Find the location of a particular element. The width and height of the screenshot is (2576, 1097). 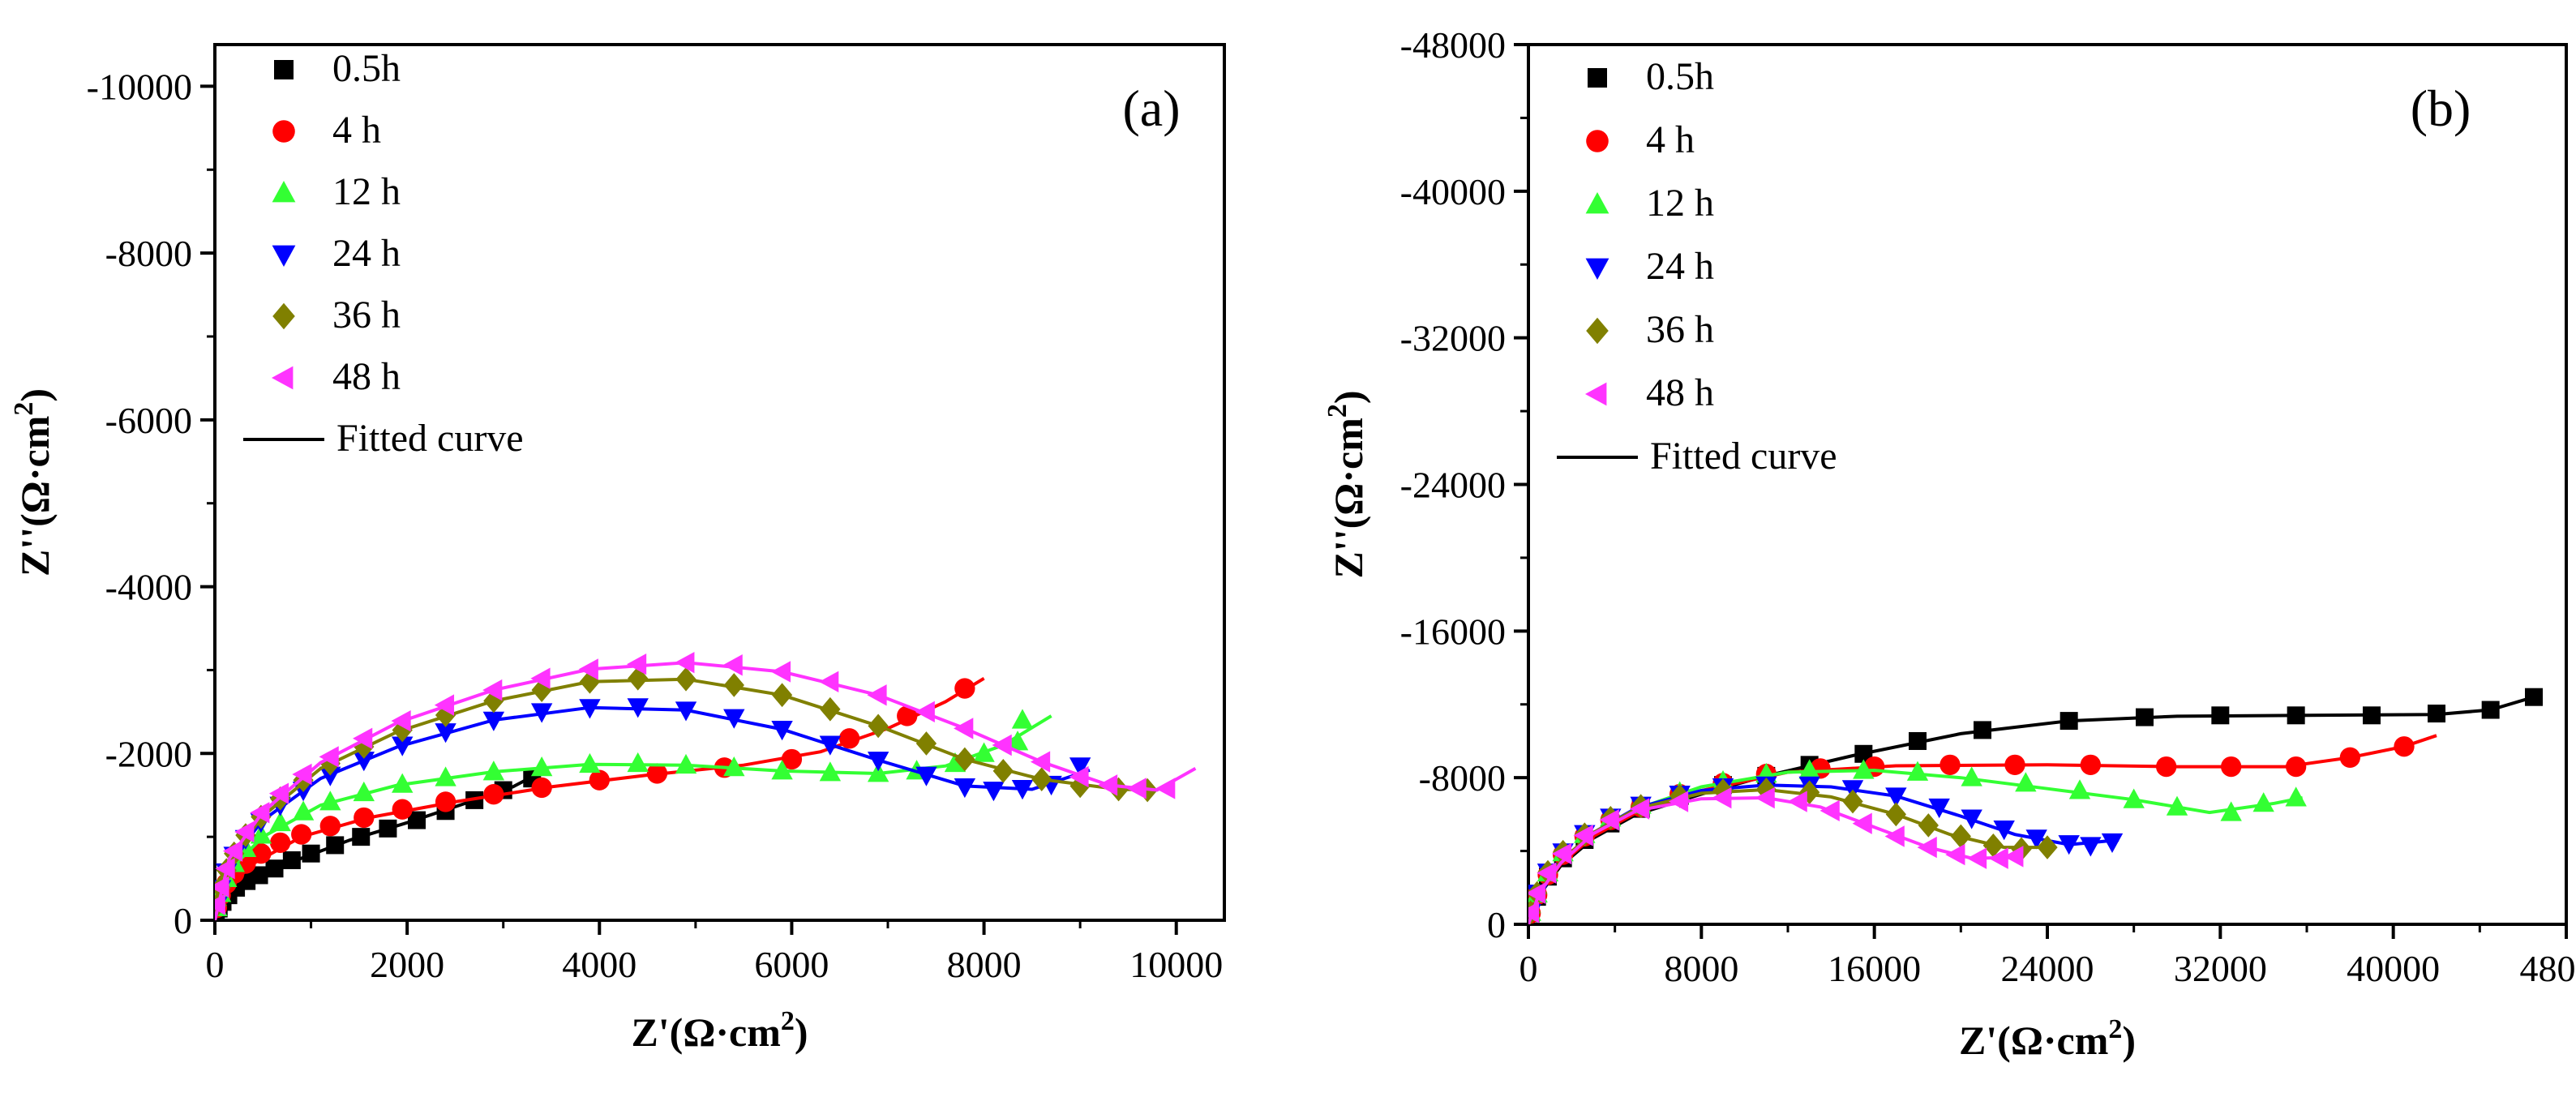

x-axis-label-sup: 2 is located at coordinates (788, 1021).